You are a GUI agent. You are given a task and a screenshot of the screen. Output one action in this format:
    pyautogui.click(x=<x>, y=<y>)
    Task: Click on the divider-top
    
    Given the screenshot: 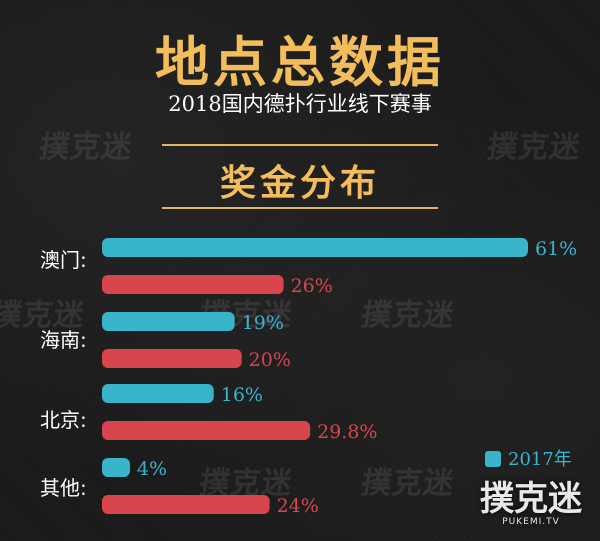 What is the action you would take?
    pyautogui.click(x=300, y=145)
    